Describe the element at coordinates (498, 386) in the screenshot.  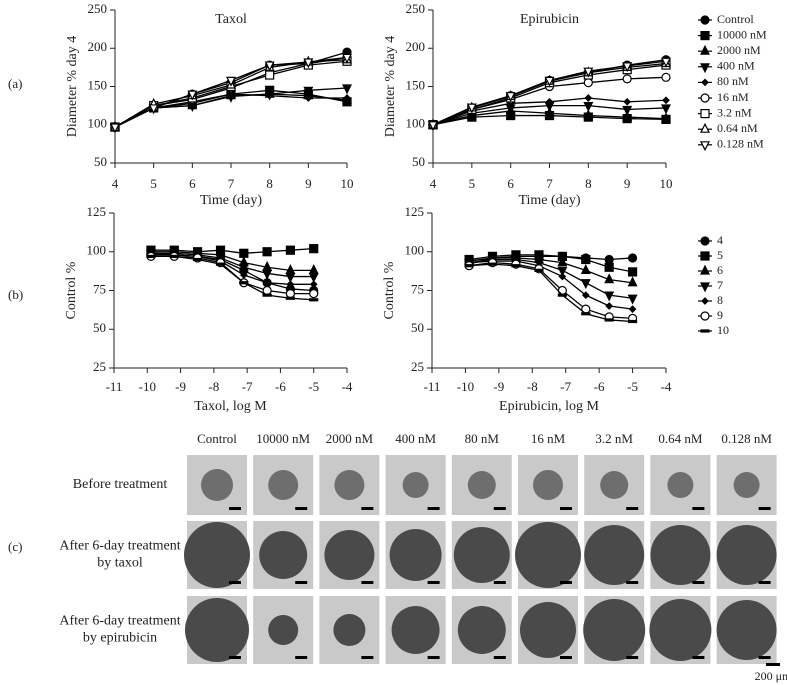
I see `x-tick-label: -9` at that location.